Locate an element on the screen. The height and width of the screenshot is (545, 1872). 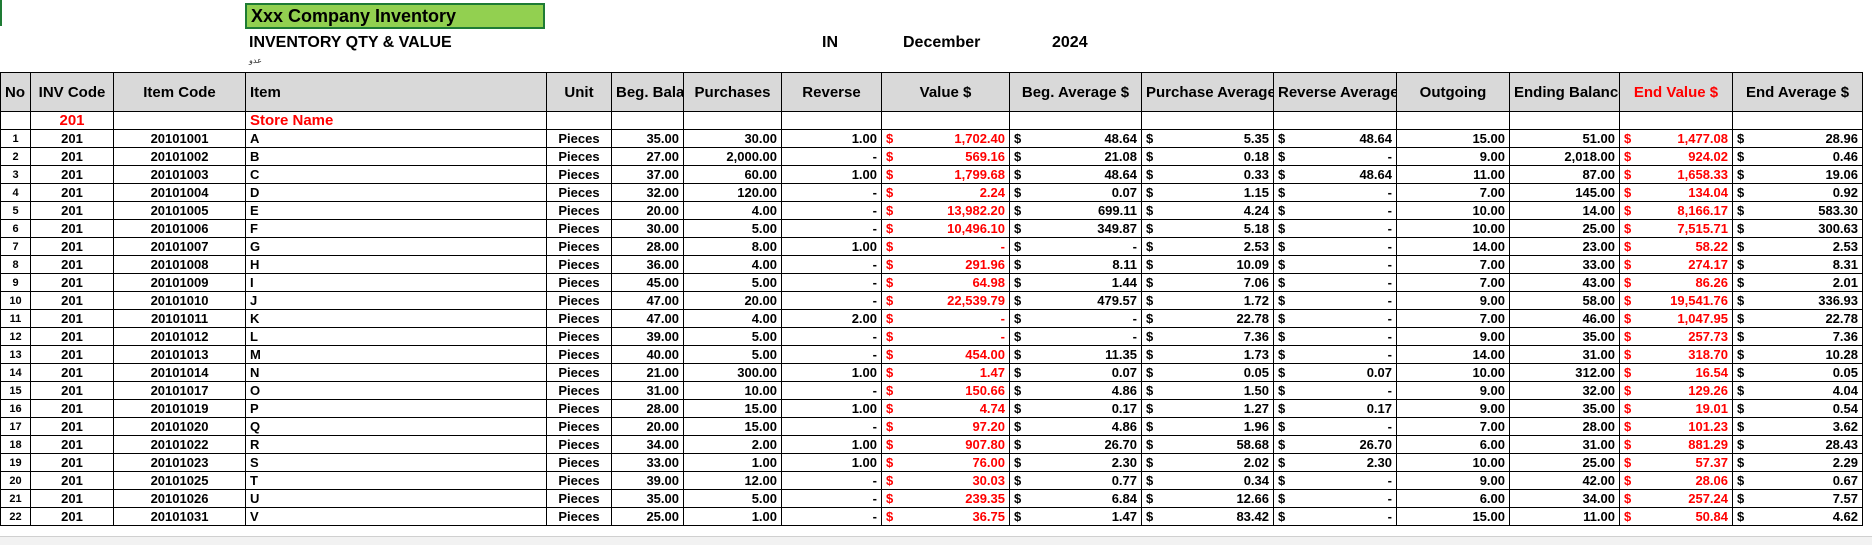
outgoing-cell: 9.00 is located at coordinates (1453, 336).